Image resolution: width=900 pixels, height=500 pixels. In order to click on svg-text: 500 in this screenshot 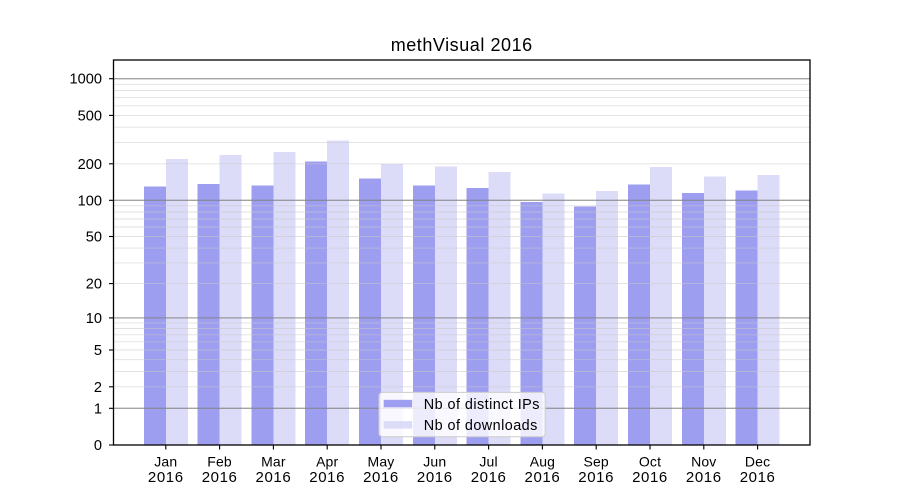, I will do `click(90, 116)`.